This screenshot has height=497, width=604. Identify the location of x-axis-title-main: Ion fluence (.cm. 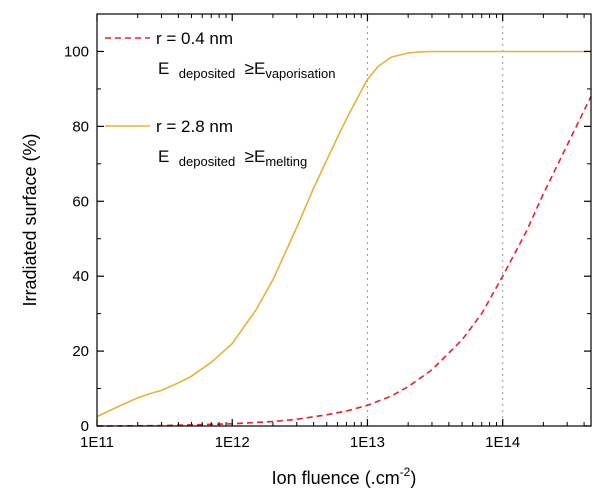
(336, 478).